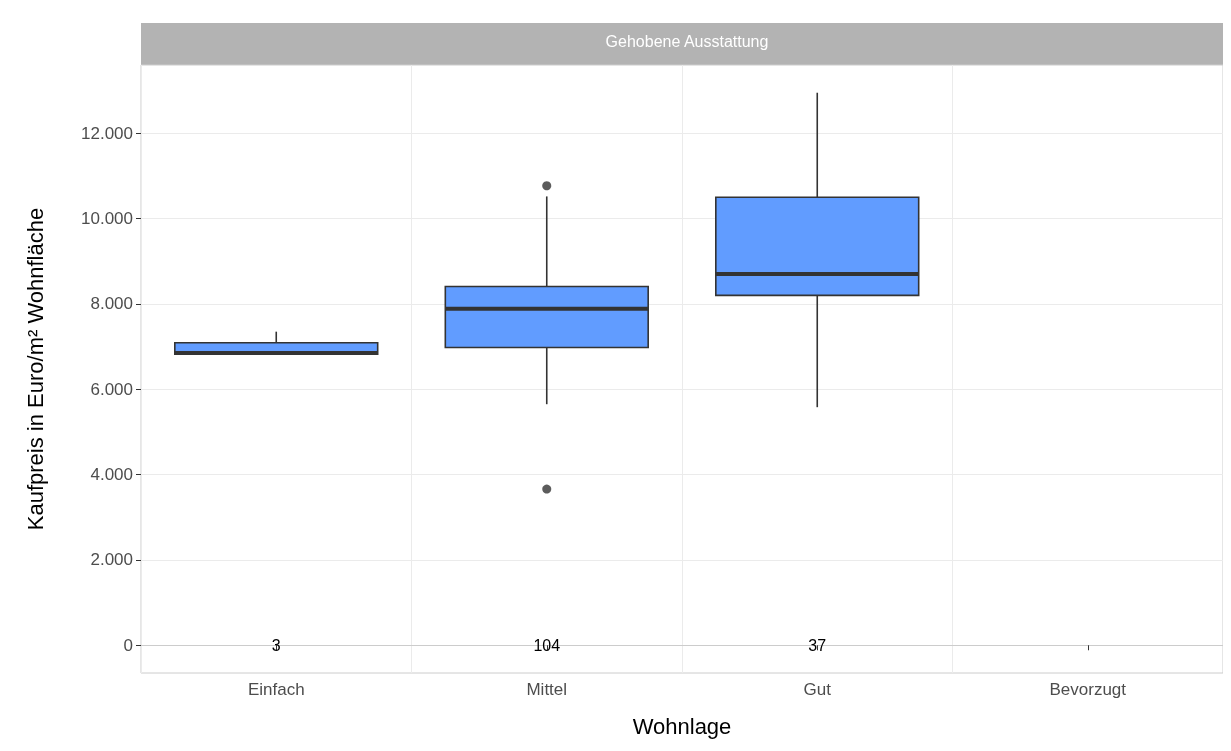 The height and width of the screenshot is (751, 1231). I want to click on annotation: 37, so click(817, 645).